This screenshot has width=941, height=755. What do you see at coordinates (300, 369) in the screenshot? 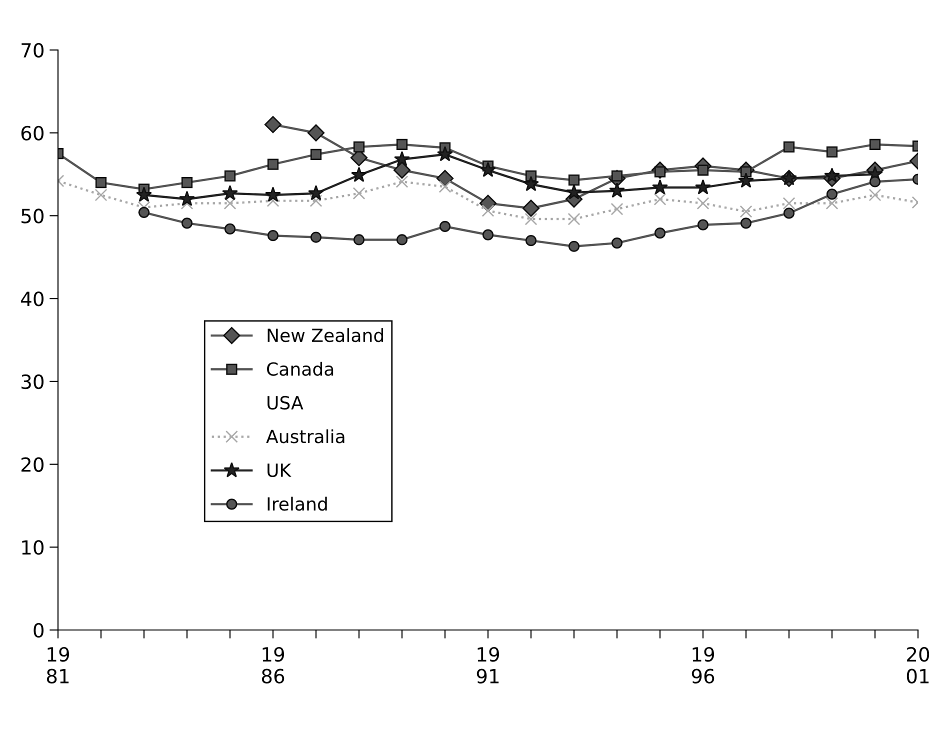
I see `legend-label: Canada` at bounding box center [300, 369].